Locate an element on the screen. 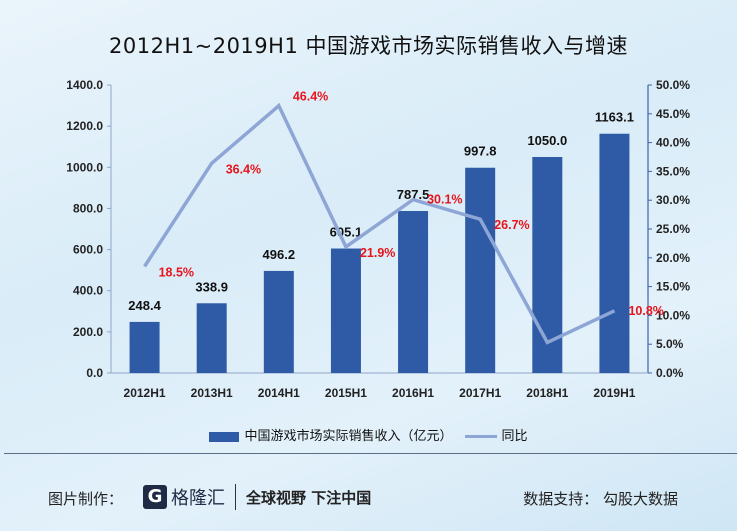  right-tick-label: 15.0% is located at coordinates (673, 287).